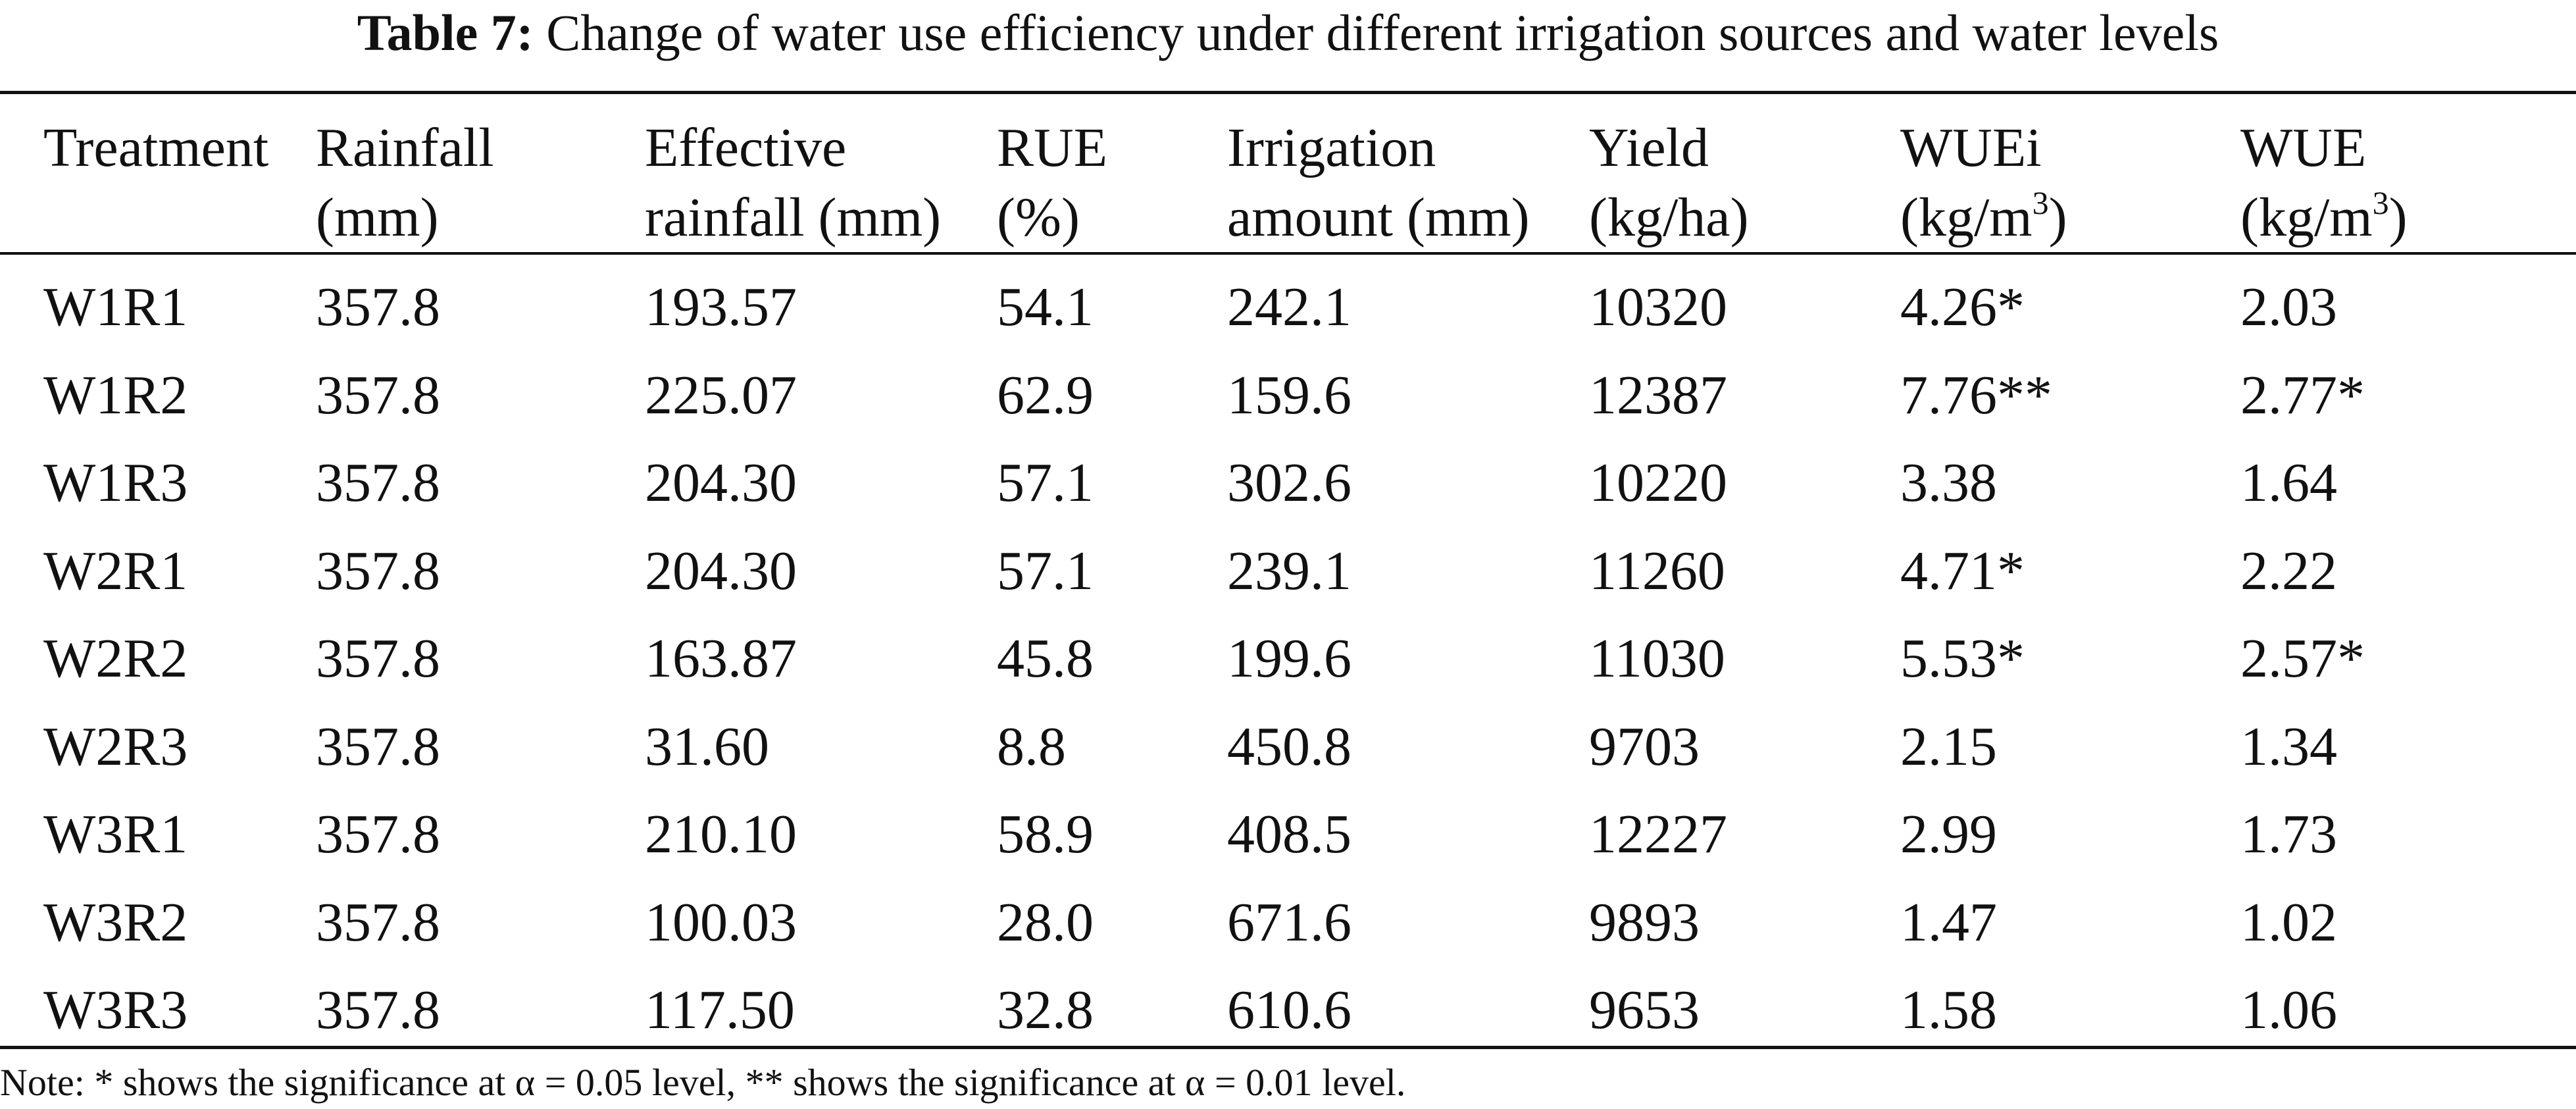  Describe the element at coordinates (1669, 183) in the screenshot. I see `header-yield: Yield (kg/ha)` at that location.